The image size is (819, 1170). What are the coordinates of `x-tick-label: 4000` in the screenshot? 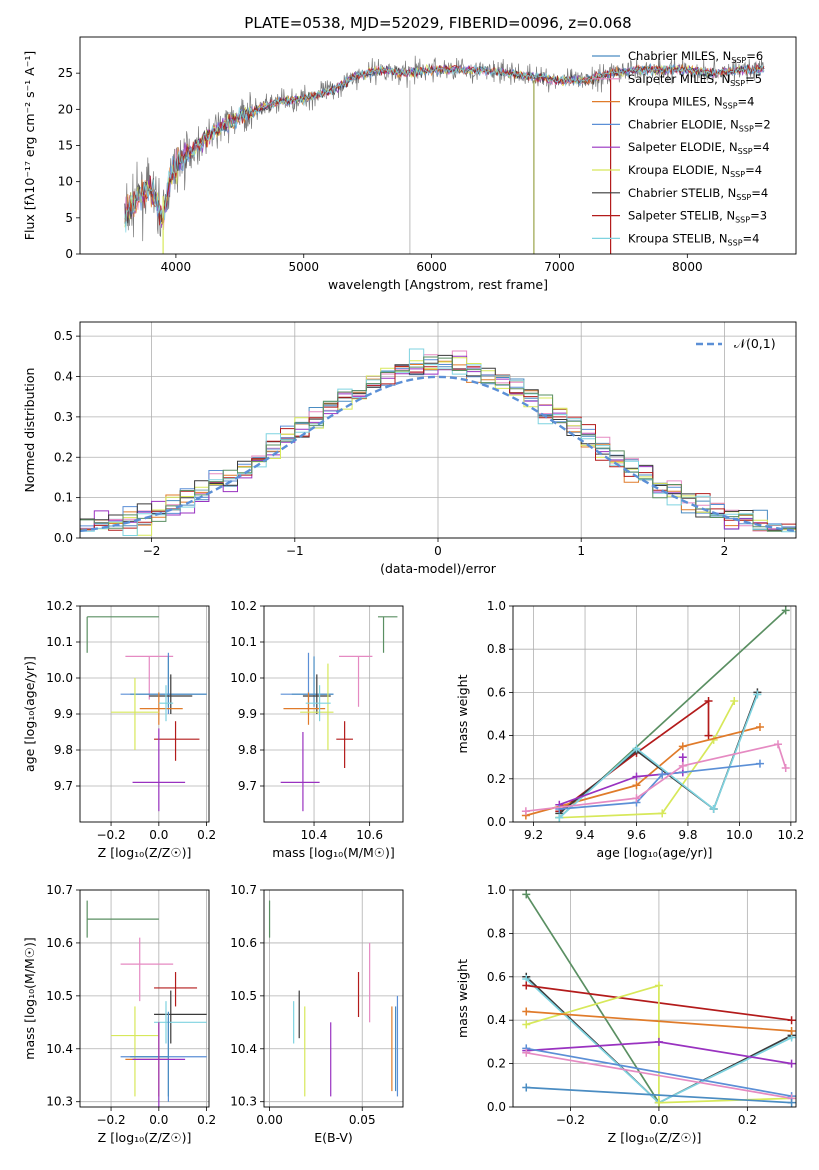 It's located at (176, 267).